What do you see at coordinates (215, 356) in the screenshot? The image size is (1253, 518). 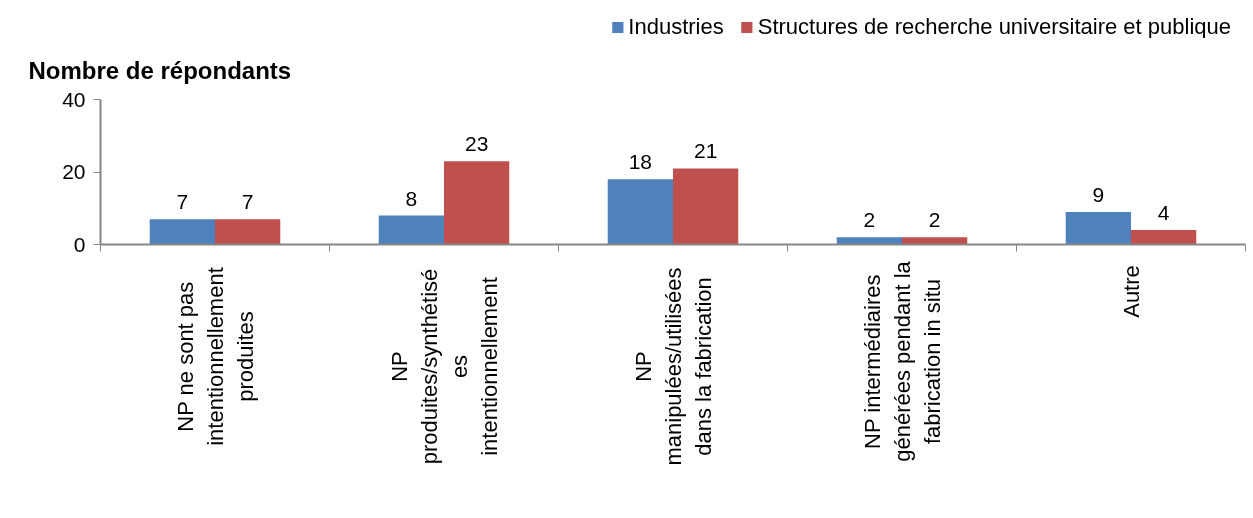 I see `x-tick-label: NP ne sont pas intentionnellement produites` at bounding box center [215, 356].